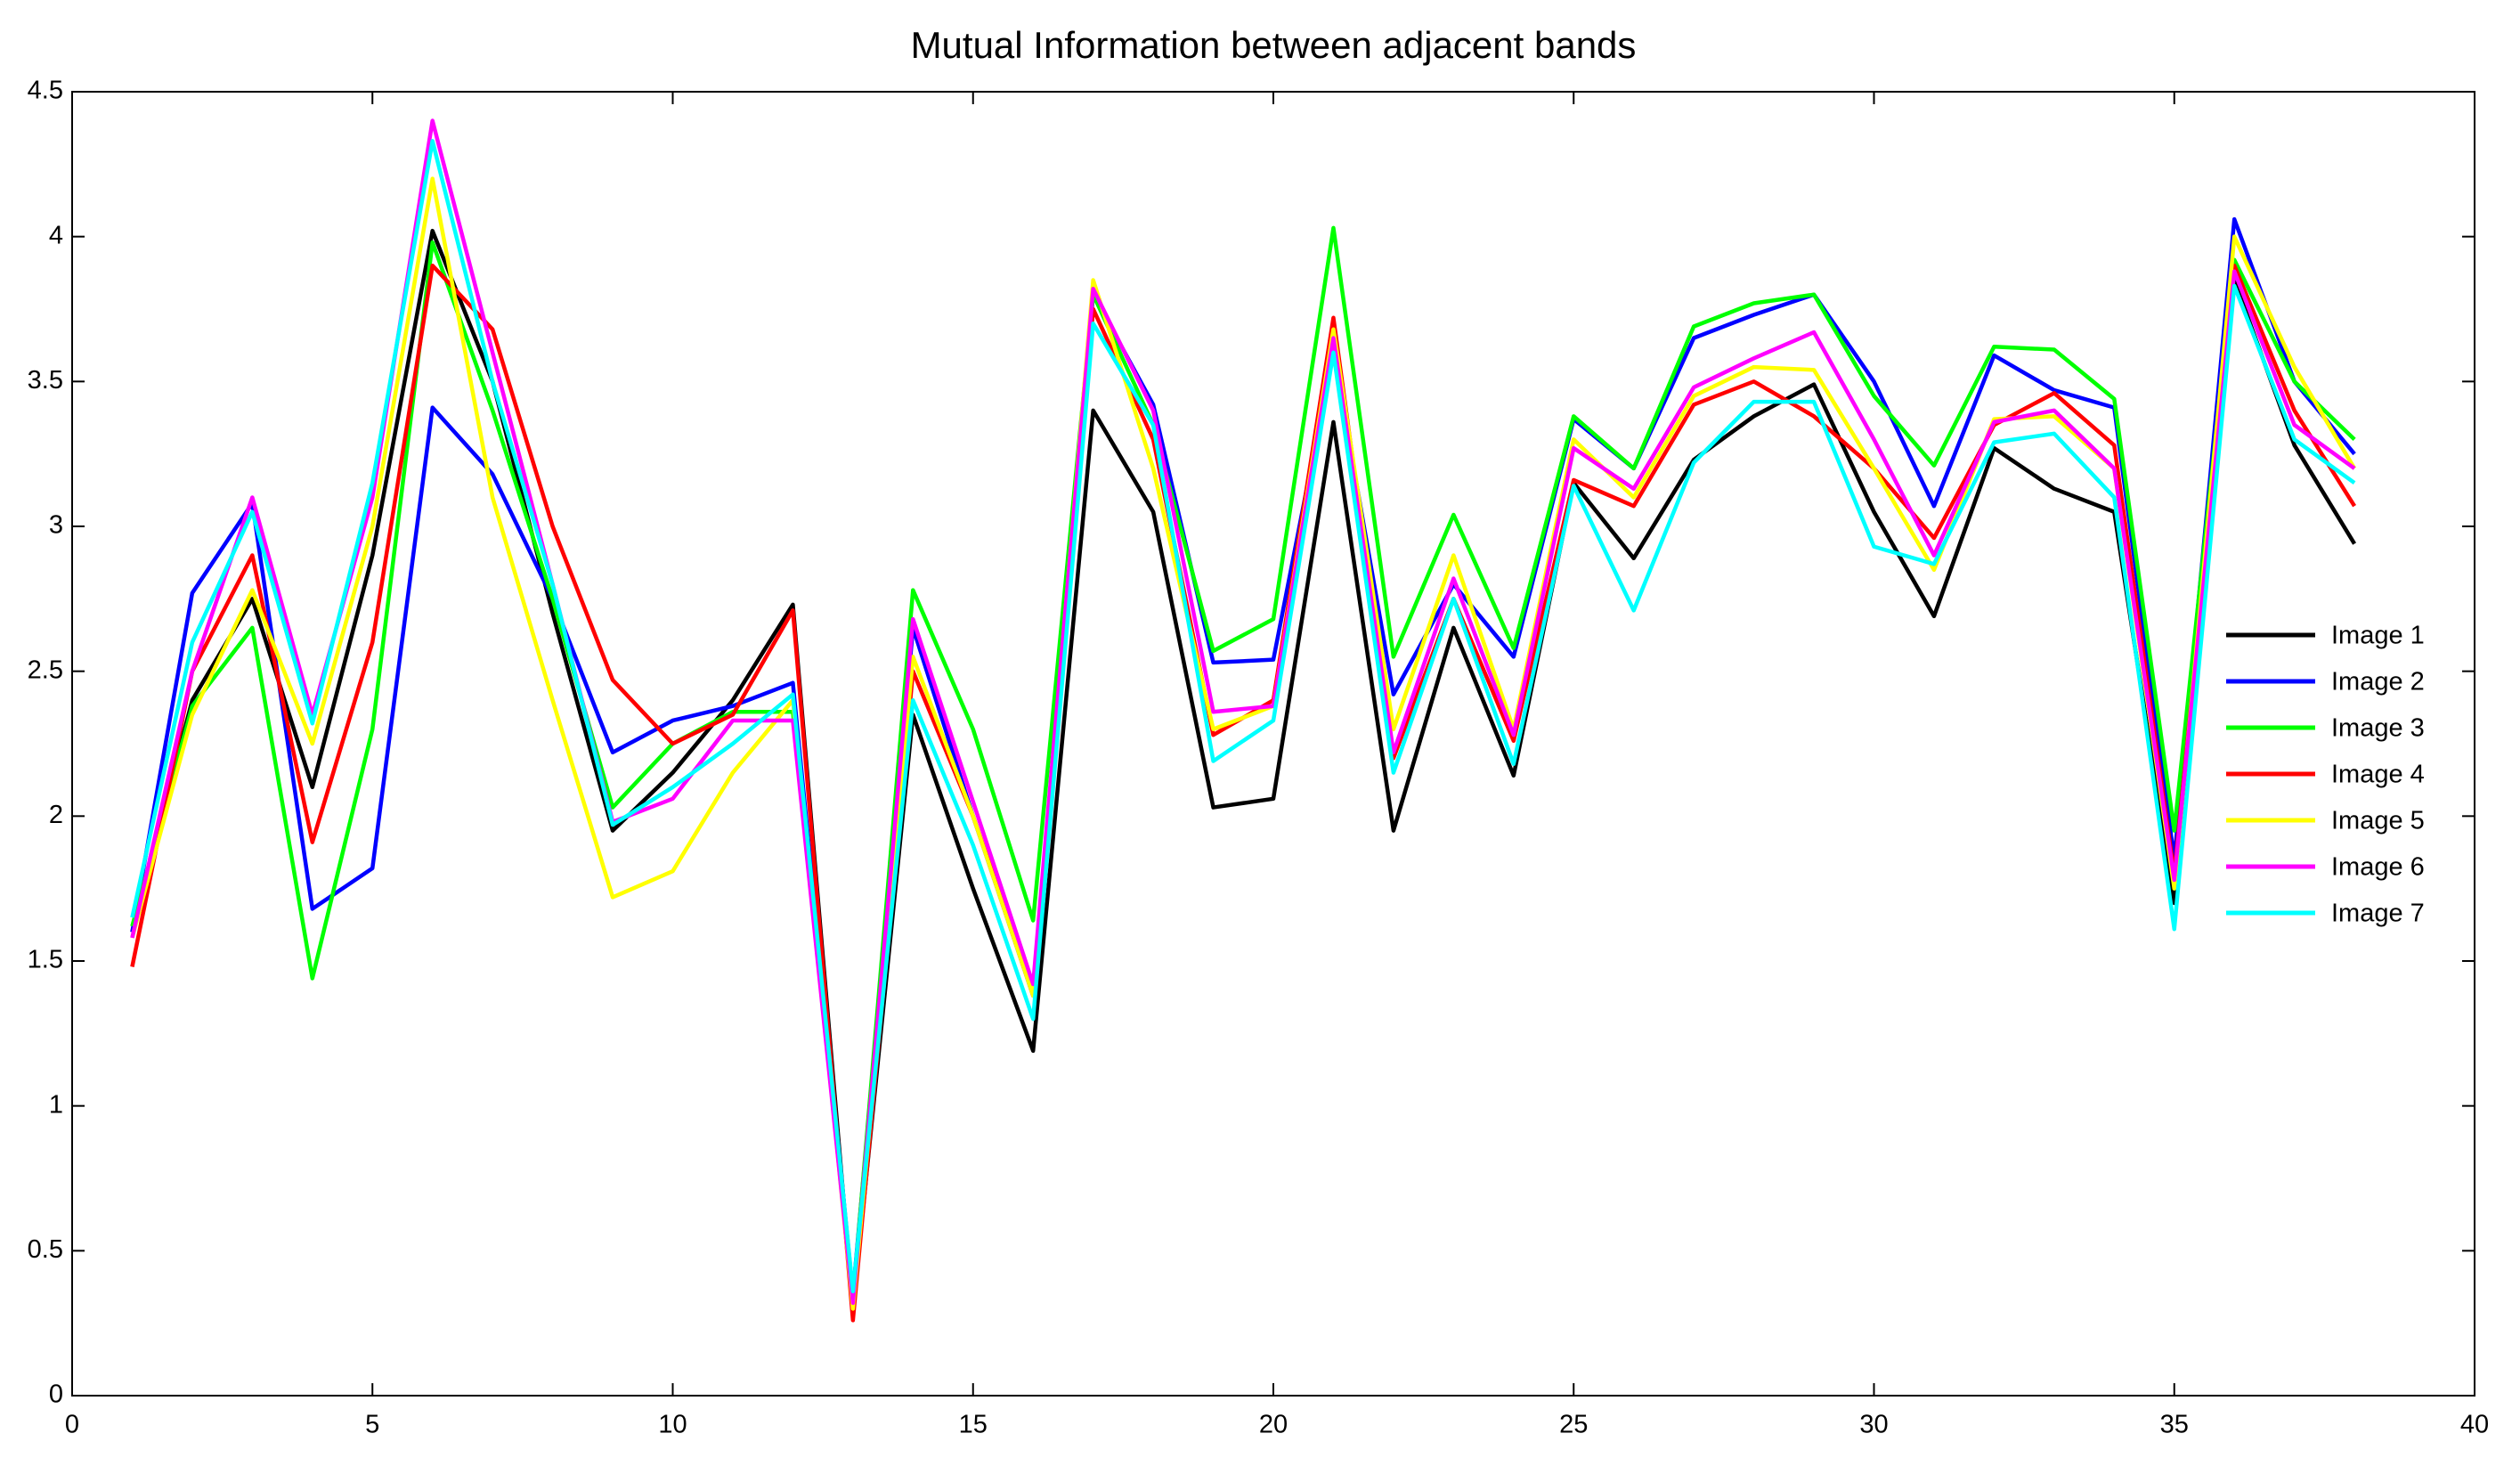 This screenshot has width=2520, height=1466. Describe the element at coordinates (2378, 775) in the screenshot. I see `legend-label: Image 4` at that location.